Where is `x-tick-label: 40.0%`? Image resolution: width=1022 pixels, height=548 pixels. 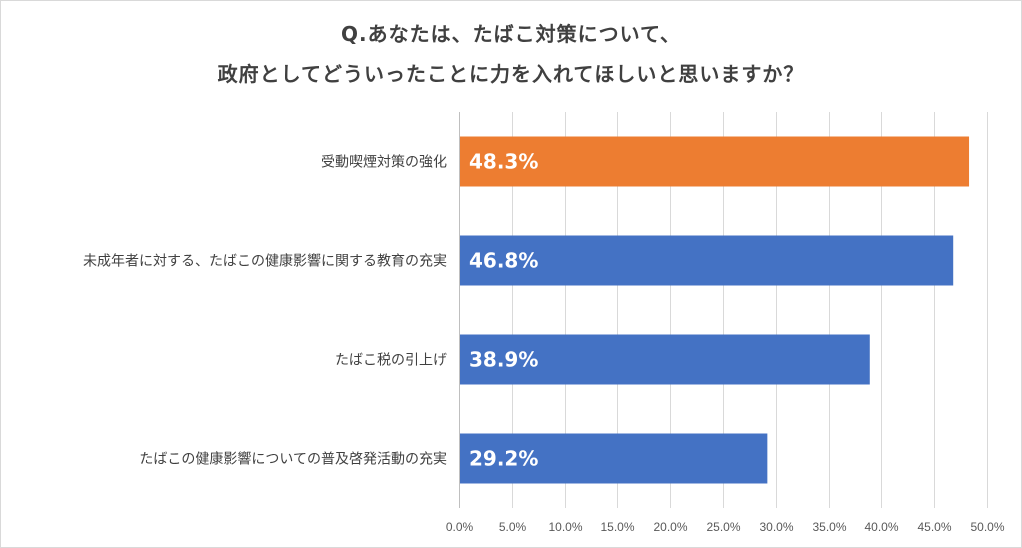 x-tick-label: 40.0% is located at coordinates (881, 527).